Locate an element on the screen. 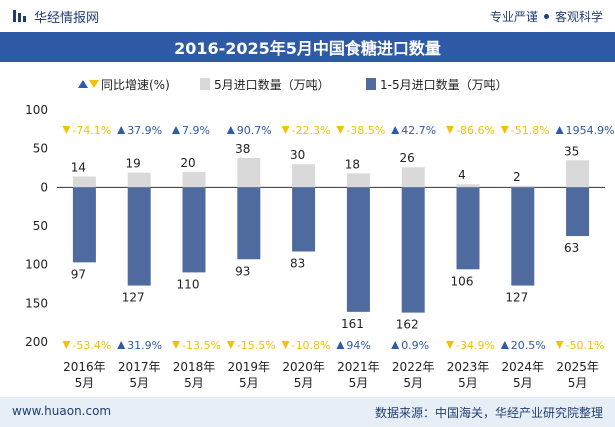 This screenshot has width=615, height=427. may-growth-label: 42.7% is located at coordinates (418, 130).